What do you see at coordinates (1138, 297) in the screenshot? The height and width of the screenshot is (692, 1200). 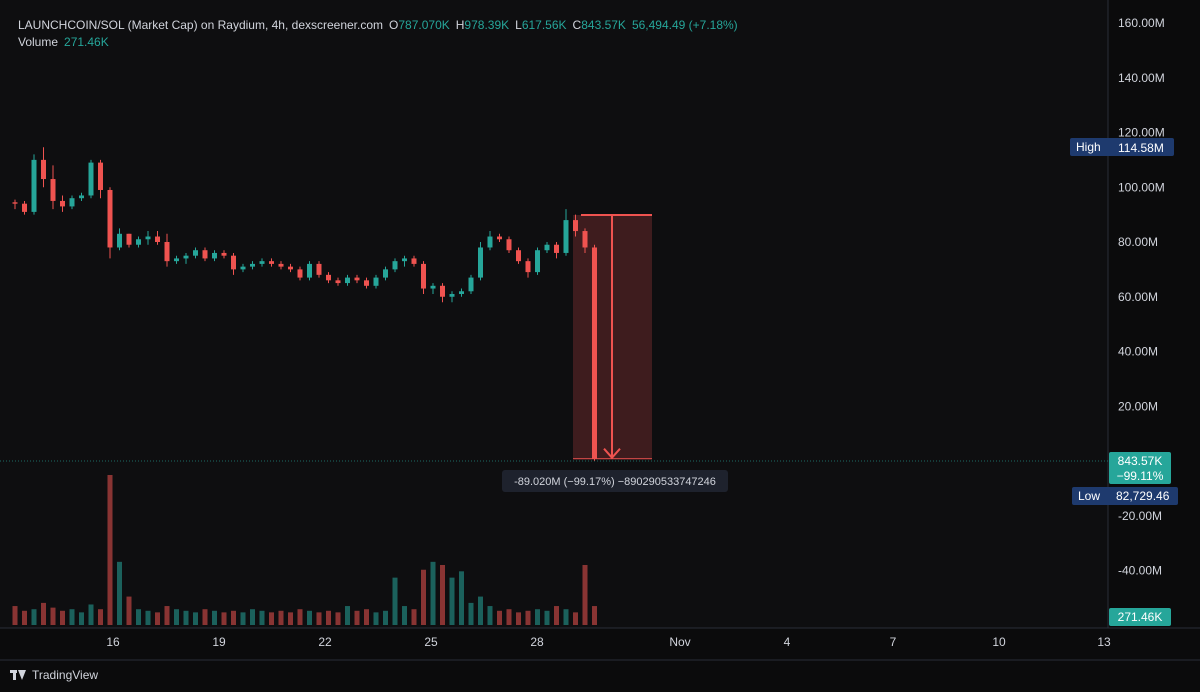 I see `price-tick-label: 60.00M` at bounding box center [1138, 297].